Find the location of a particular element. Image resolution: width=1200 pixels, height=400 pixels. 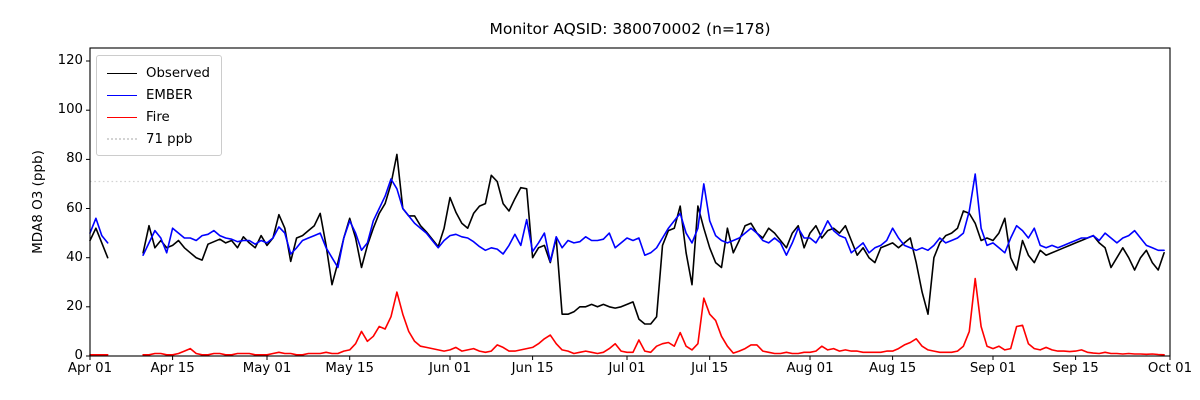

fire-line-sample is located at coordinates (122, 117).